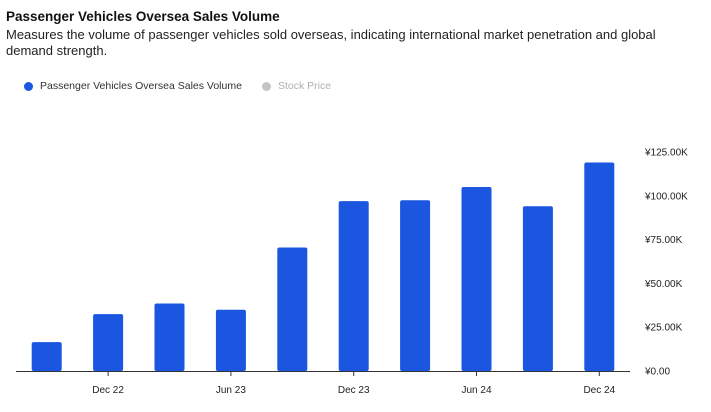 This screenshot has width=711, height=412. Describe the element at coordinates (141, 86) in the screenshot. I see `legend-label-sales-volume: Passenger Vehicles Oversea Sales Volume` at that location.